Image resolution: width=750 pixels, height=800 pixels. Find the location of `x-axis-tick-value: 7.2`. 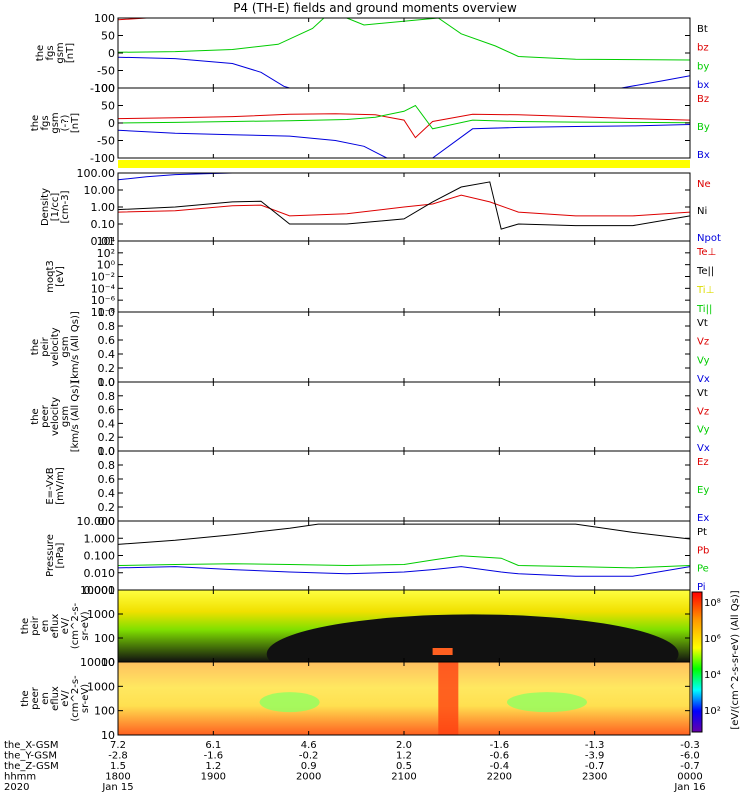

x-axis-tick-value: 7.2 is located at coordinates (118, 745).